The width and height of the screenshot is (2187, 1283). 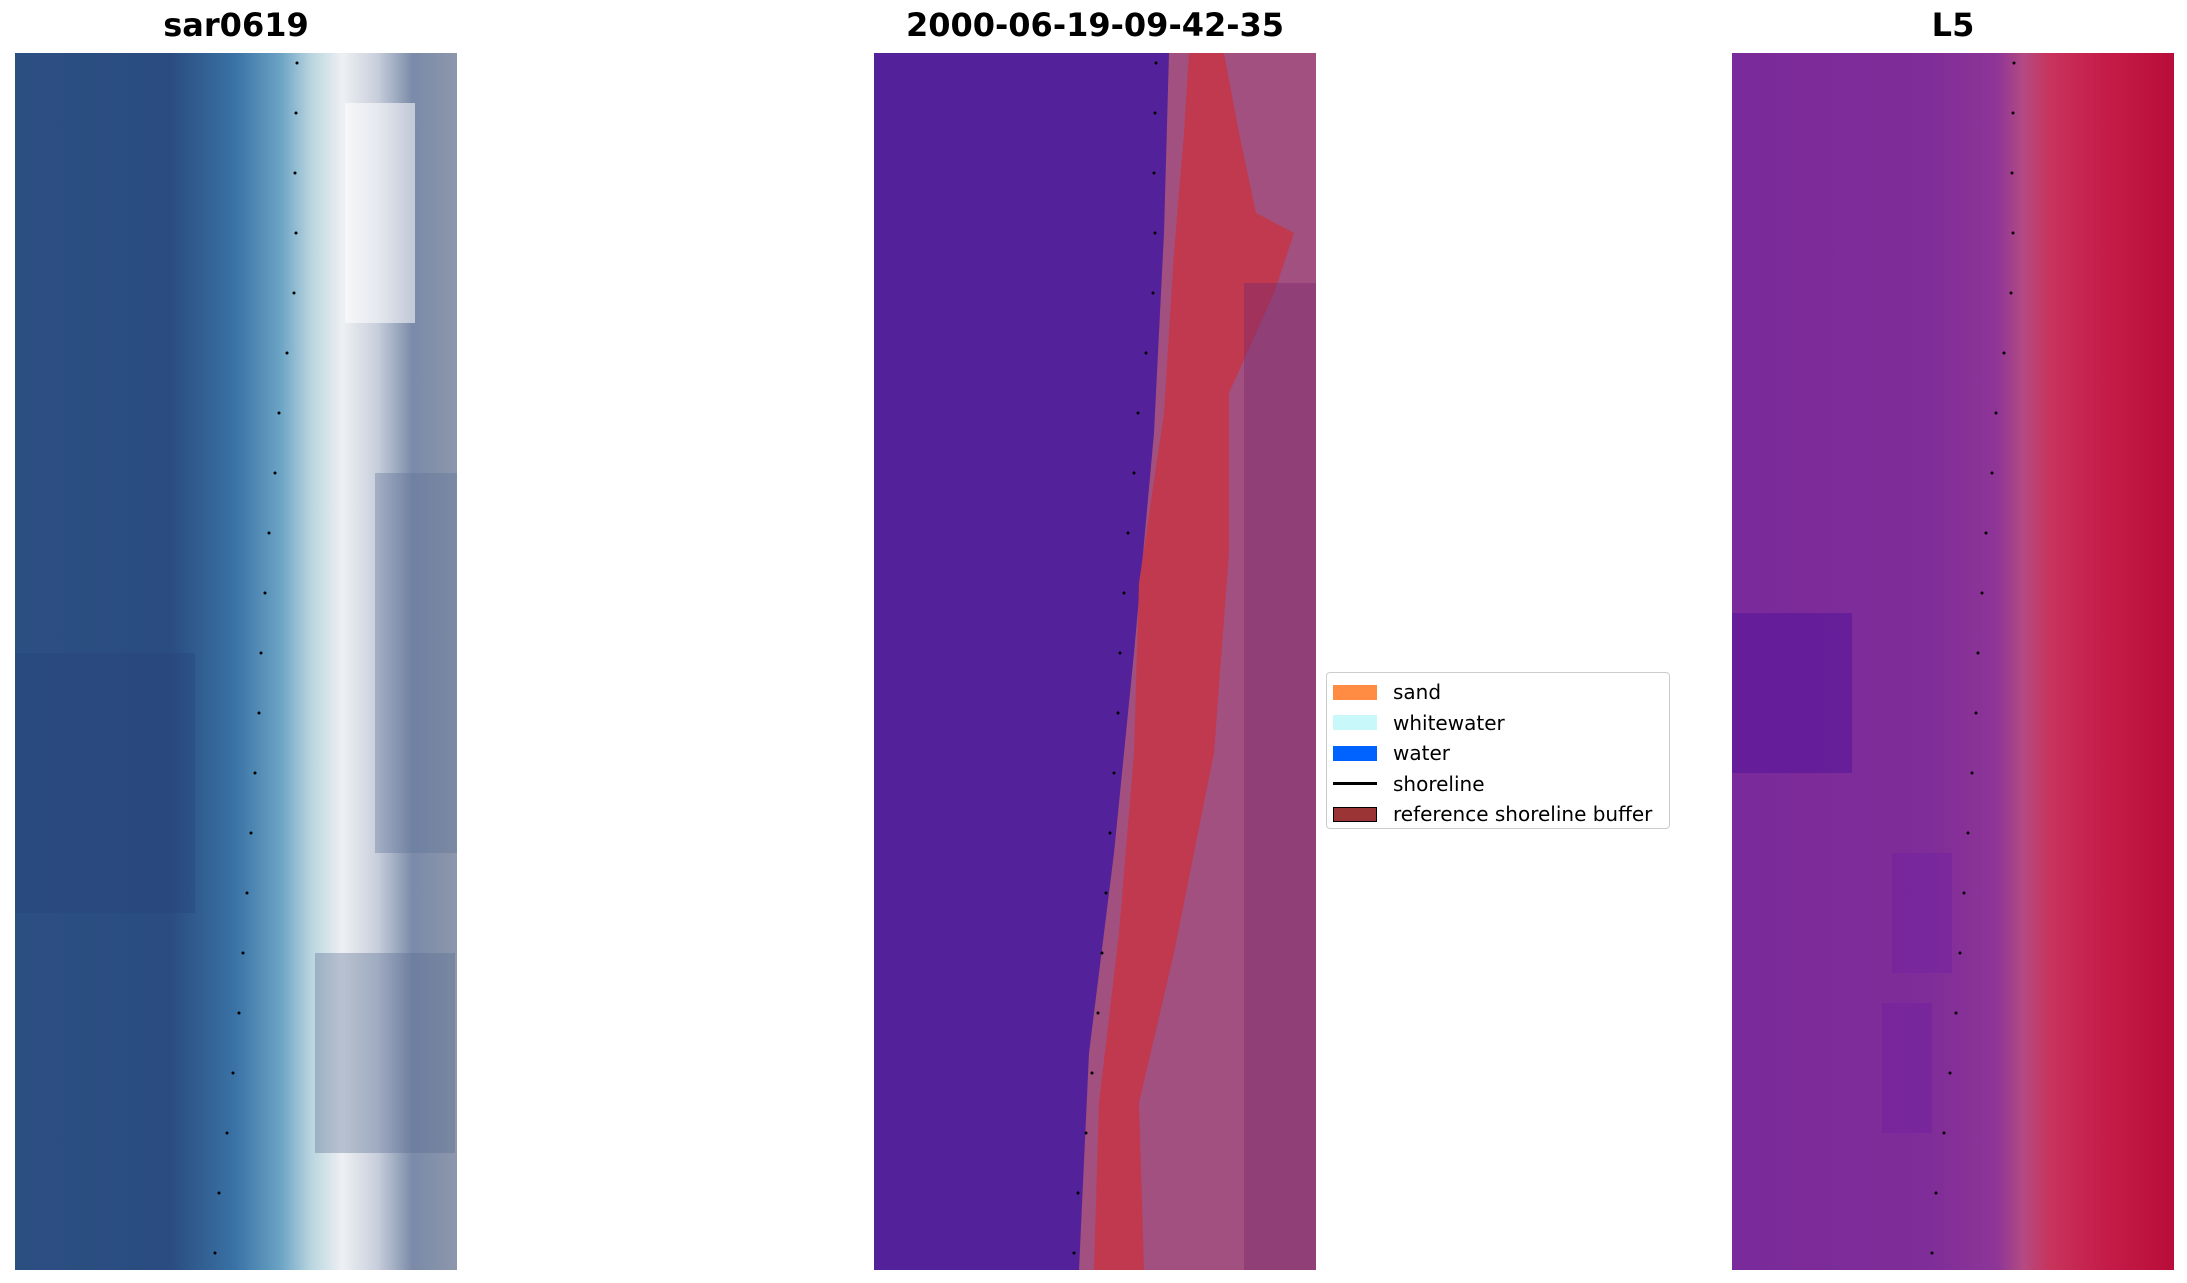 I want to click on classified-panel-title: 2000-06-19-09-42-35, so click(x=1095, y=25).